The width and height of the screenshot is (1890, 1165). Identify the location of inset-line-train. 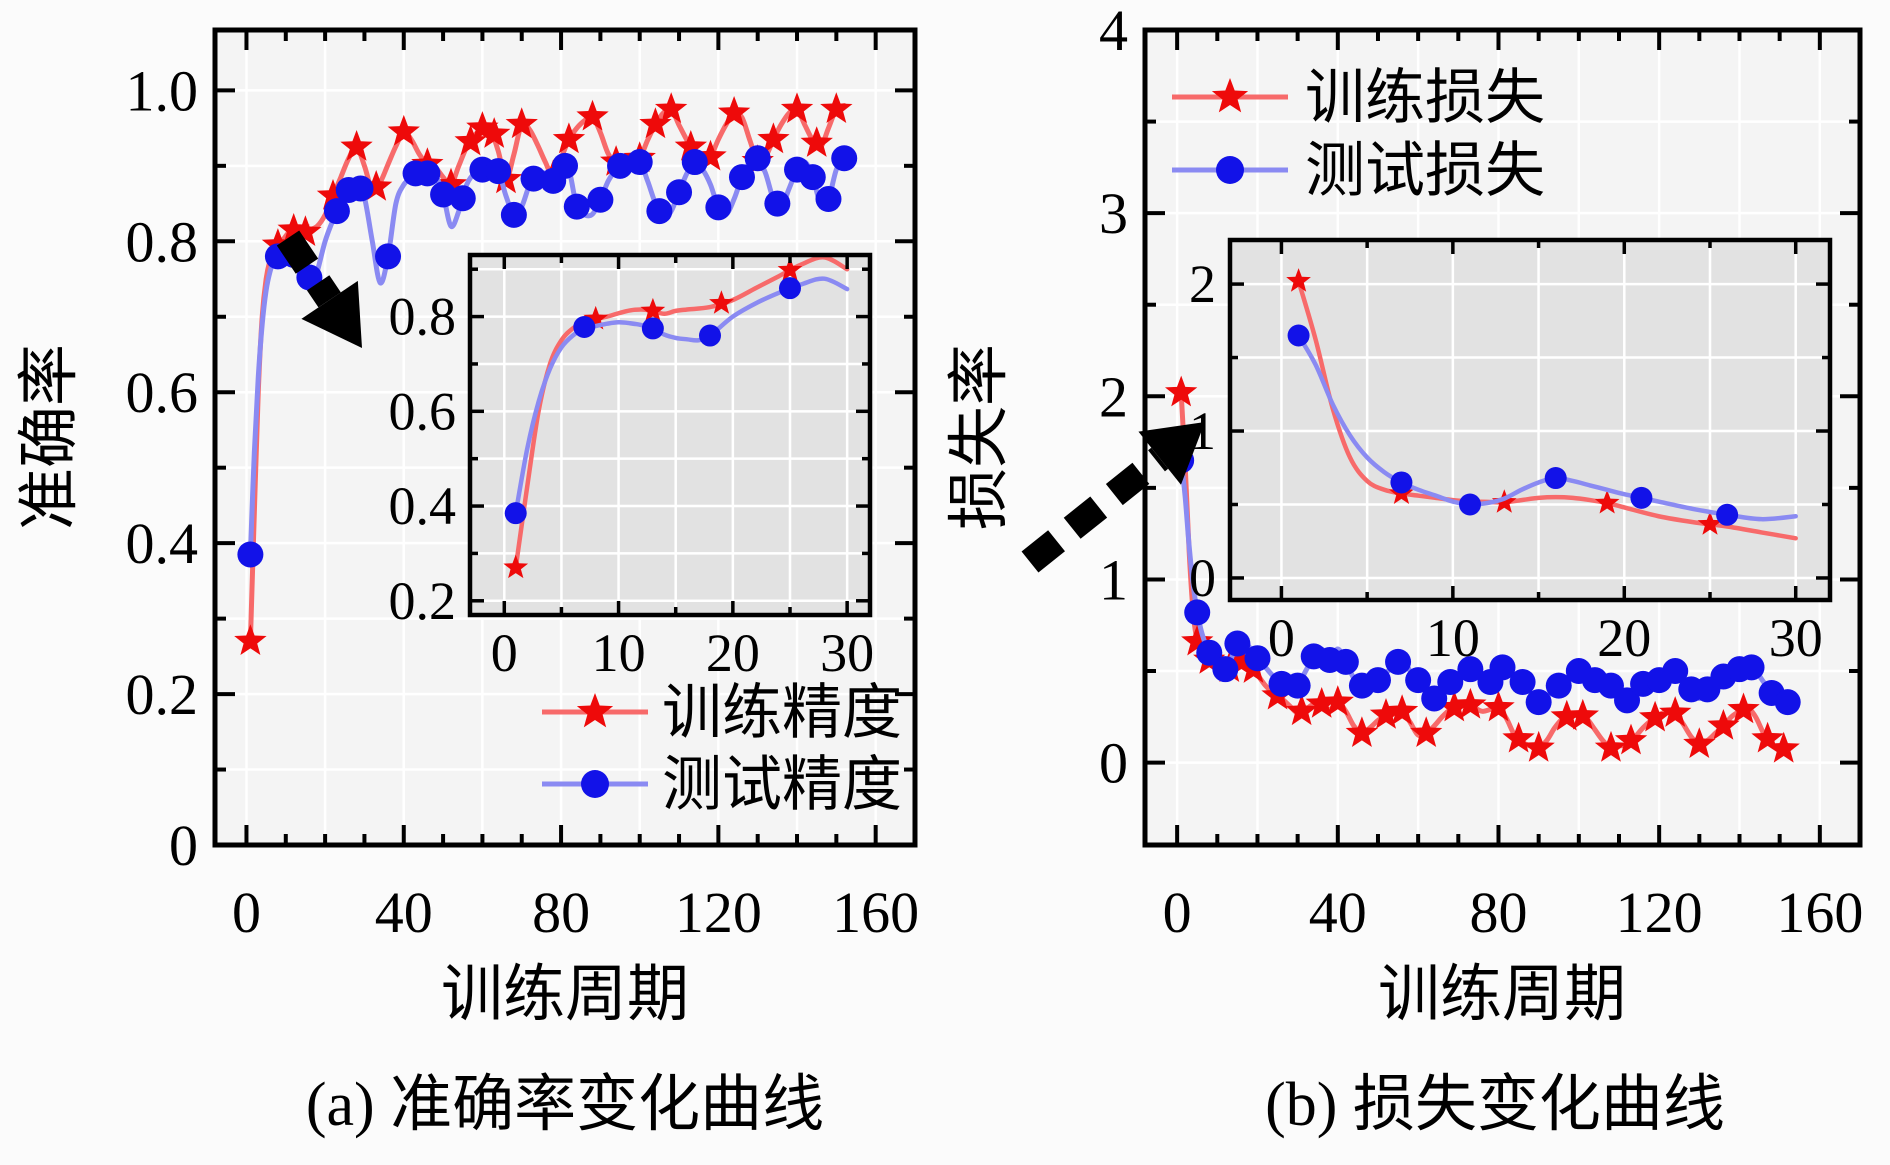
(681, 412).